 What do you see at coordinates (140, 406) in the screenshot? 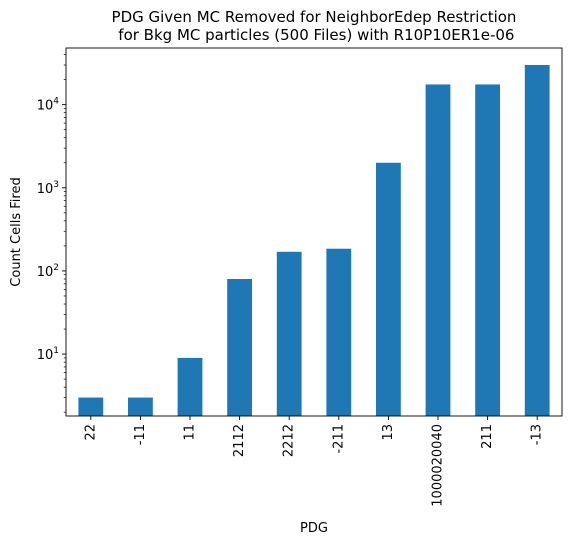
I see `bar--11` at bounding box center [140, 406].